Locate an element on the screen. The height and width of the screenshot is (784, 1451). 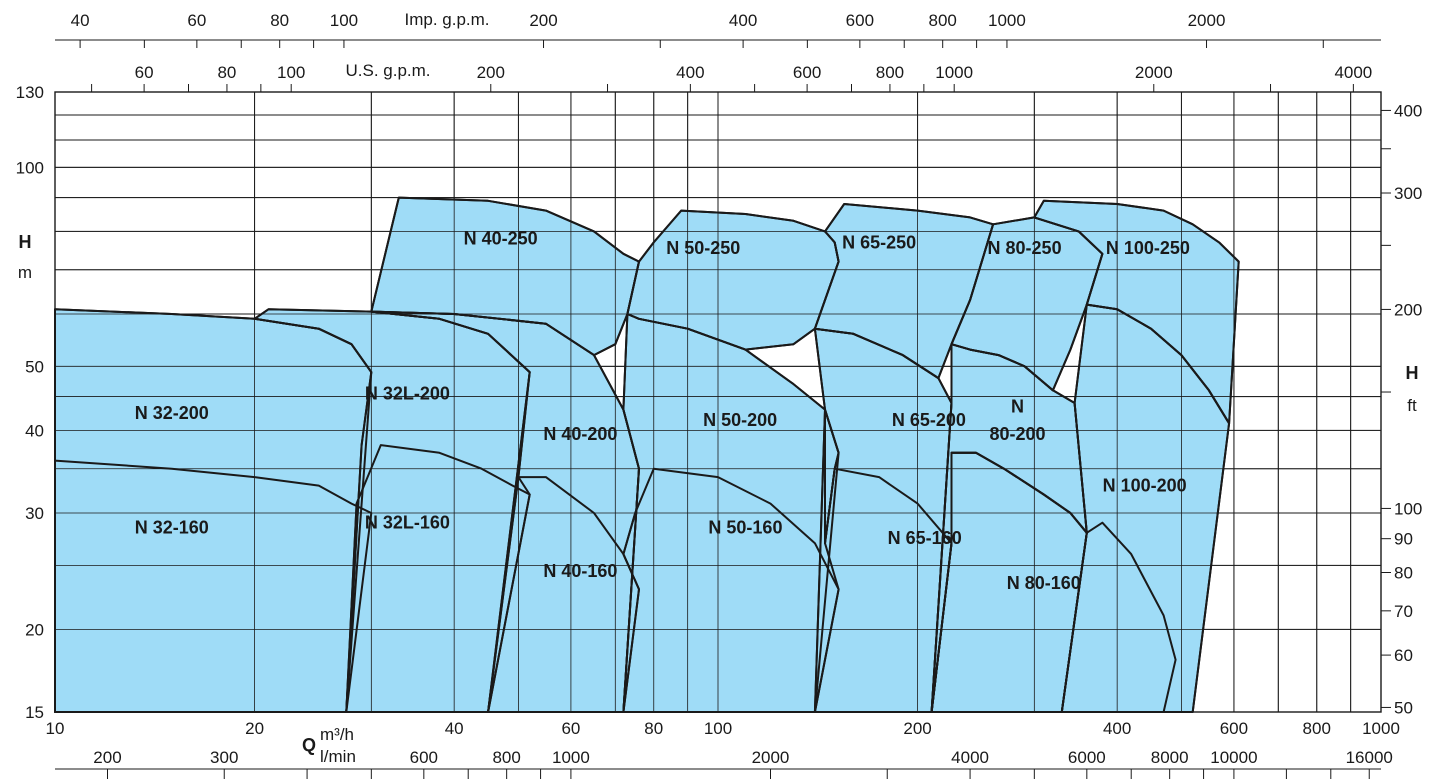
imp-gpm-tick-label: 100 is located at coordinates (344, 20).